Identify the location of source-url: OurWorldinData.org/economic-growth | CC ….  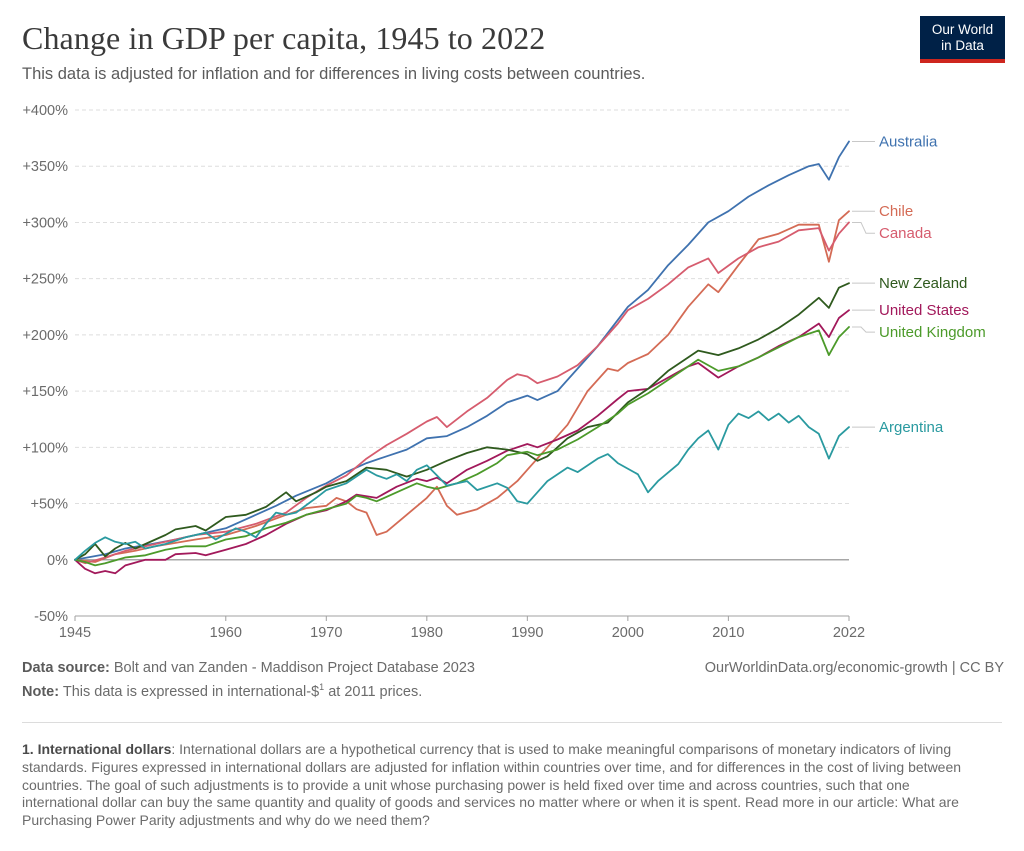
(854, 668).